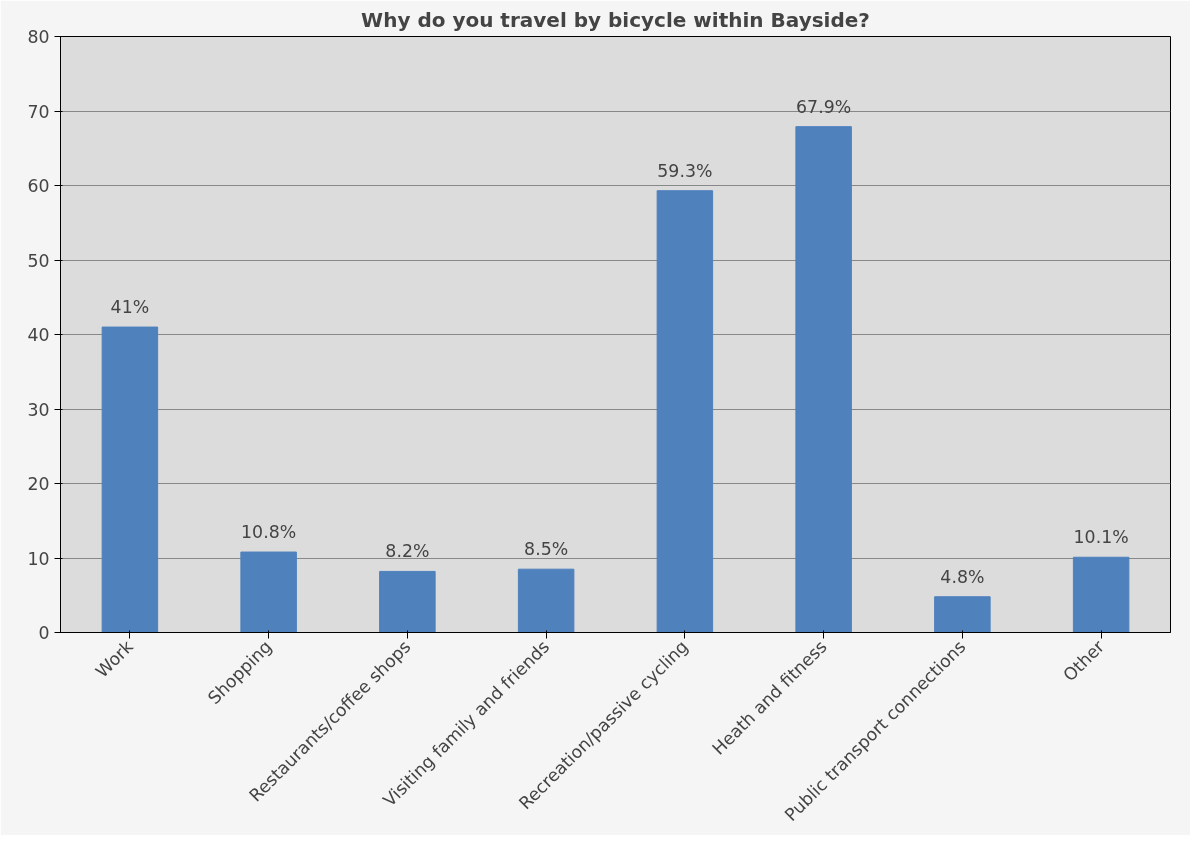  What do you see at coordinates (685, 170) in the screenshot?
I see `data-label: 59.3%` at bounding box center [685, 170].